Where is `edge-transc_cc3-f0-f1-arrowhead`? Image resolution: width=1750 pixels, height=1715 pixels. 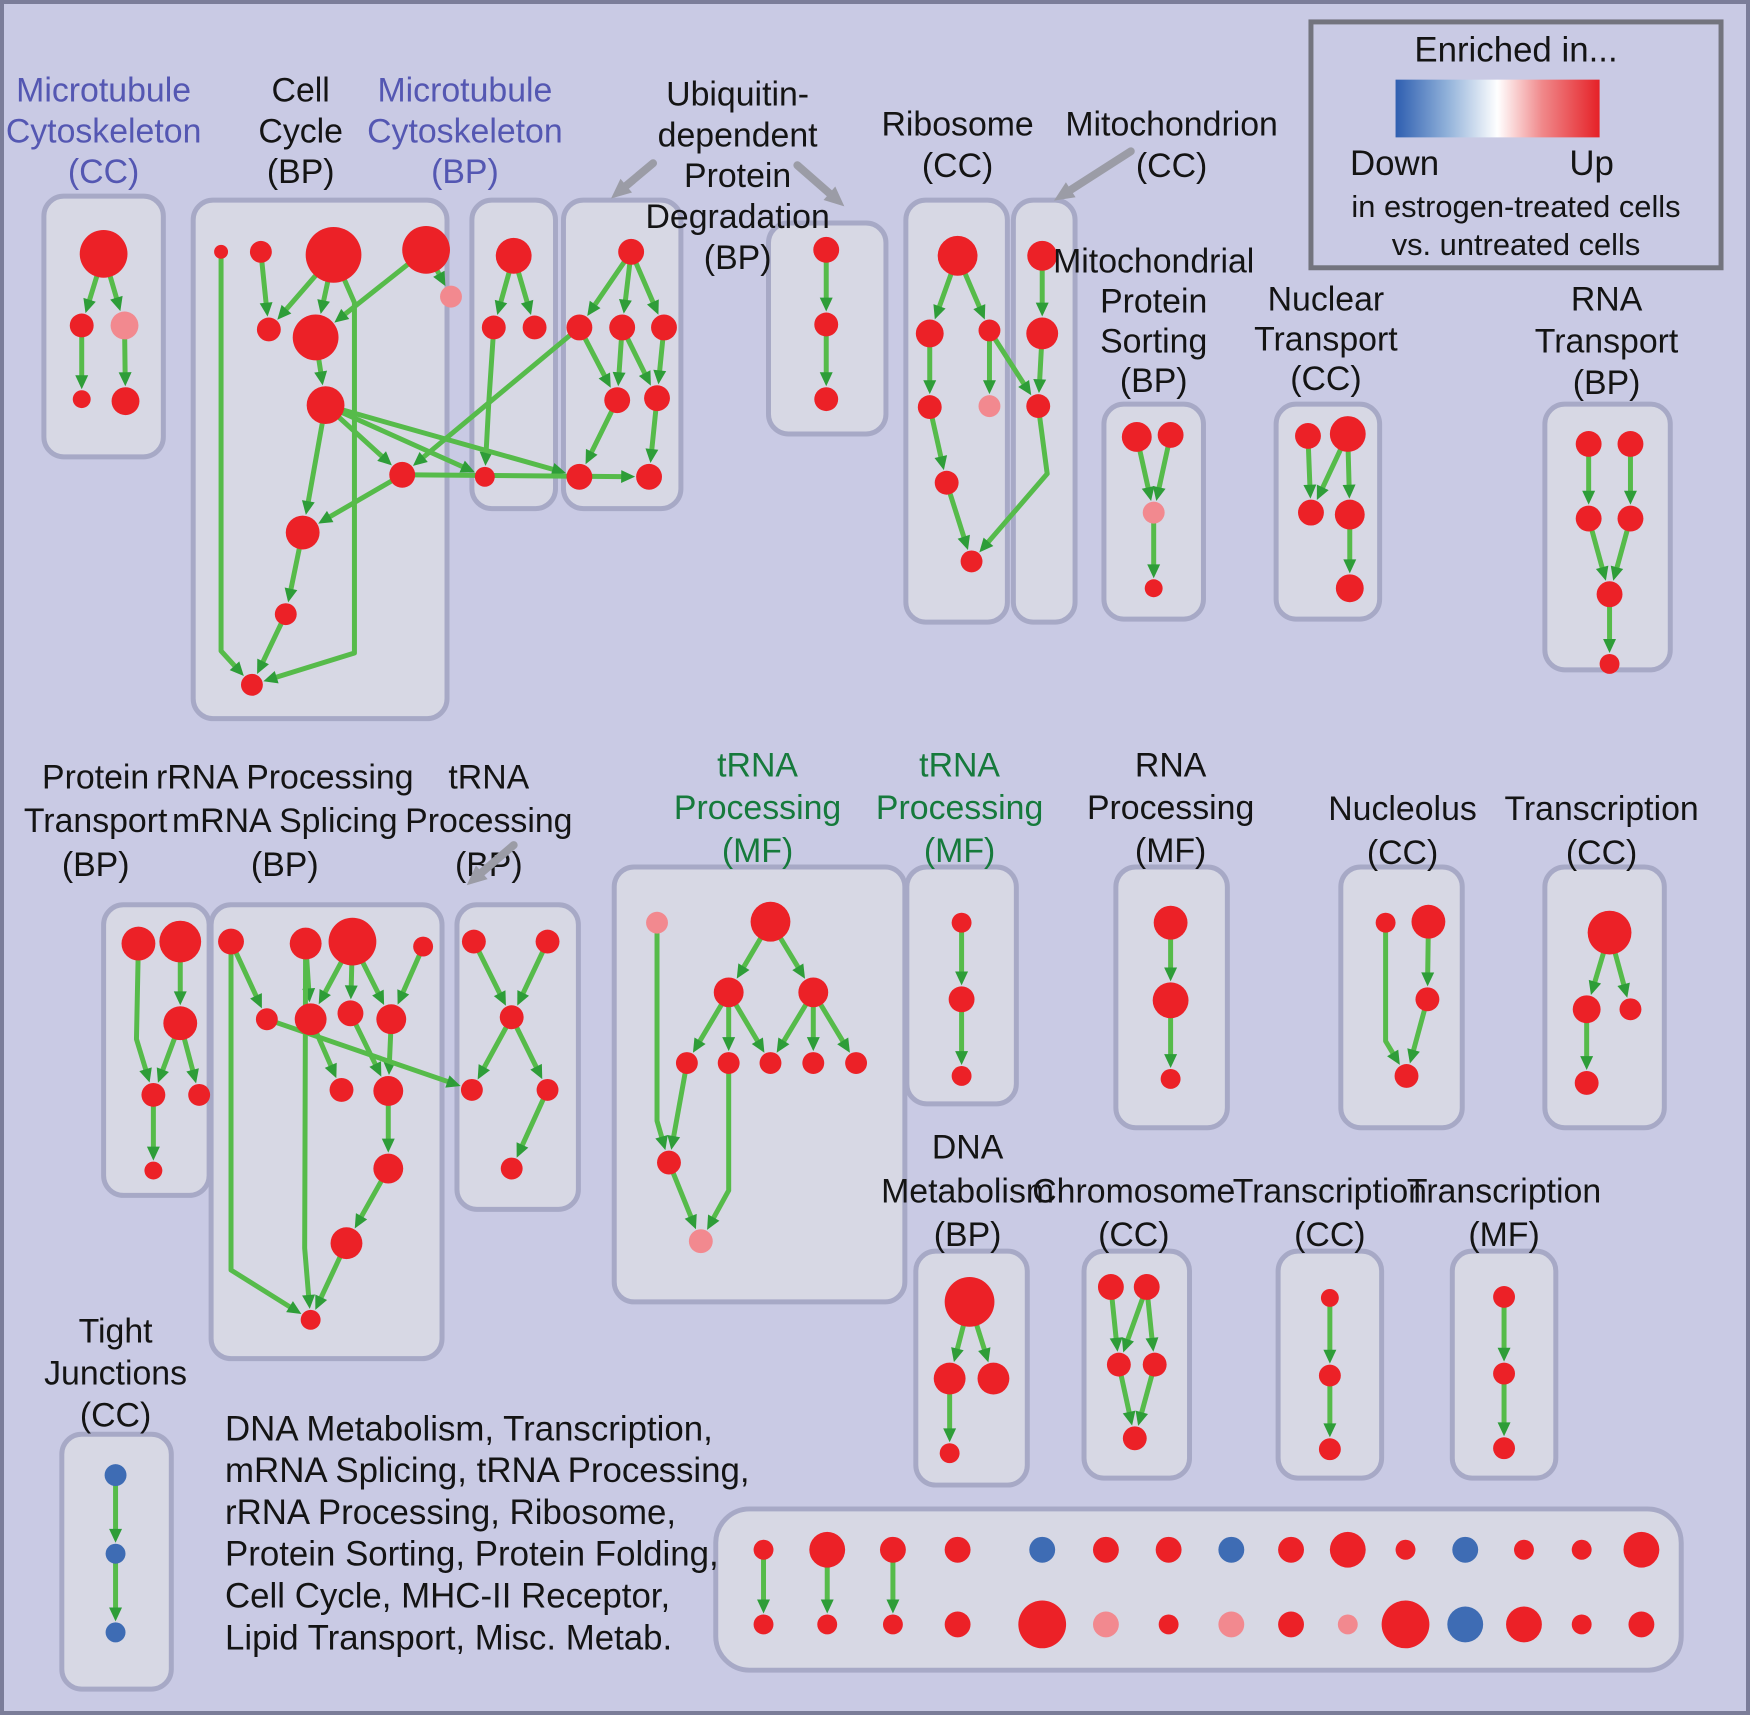
edge-transc_cc3-f0-f1-arrowhead is located at coordinates (1330, 1356).